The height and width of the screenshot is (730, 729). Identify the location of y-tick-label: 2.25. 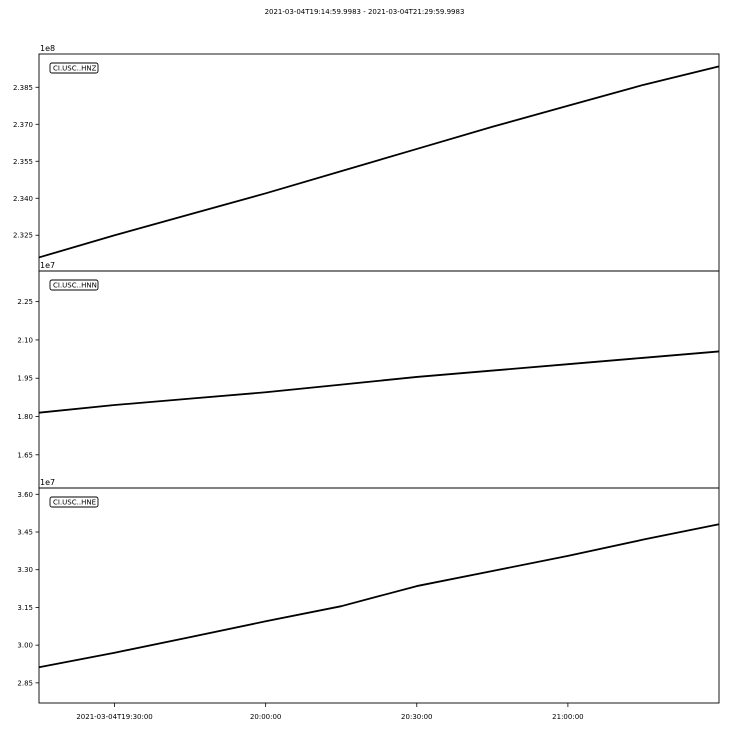
(25, 302).